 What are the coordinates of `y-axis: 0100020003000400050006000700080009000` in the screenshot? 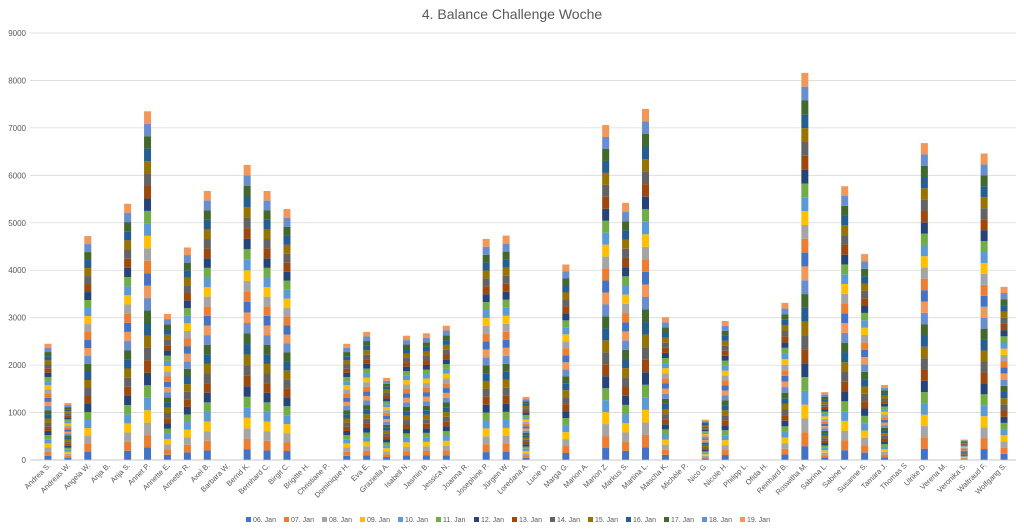 It's located at (17, 247).